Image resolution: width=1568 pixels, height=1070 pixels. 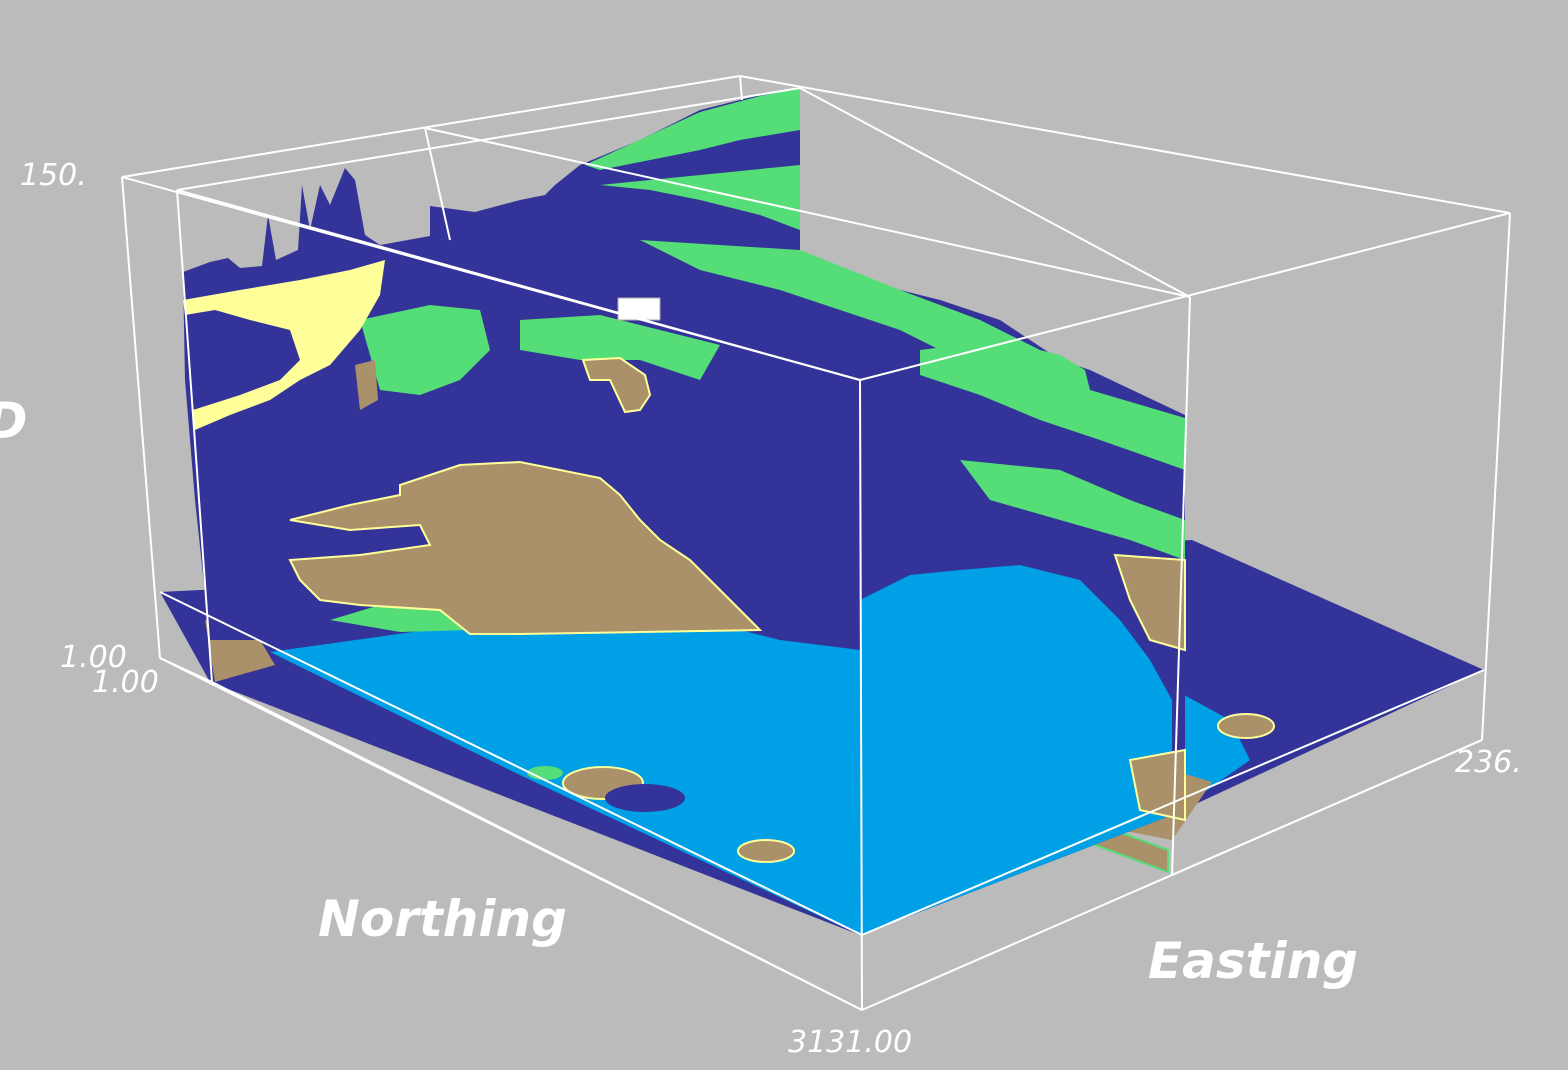 What do you see at coordinates (442, 919) in the screenshot?
I see `northing-axis-title: Northing` at bounding box center [442, 919].